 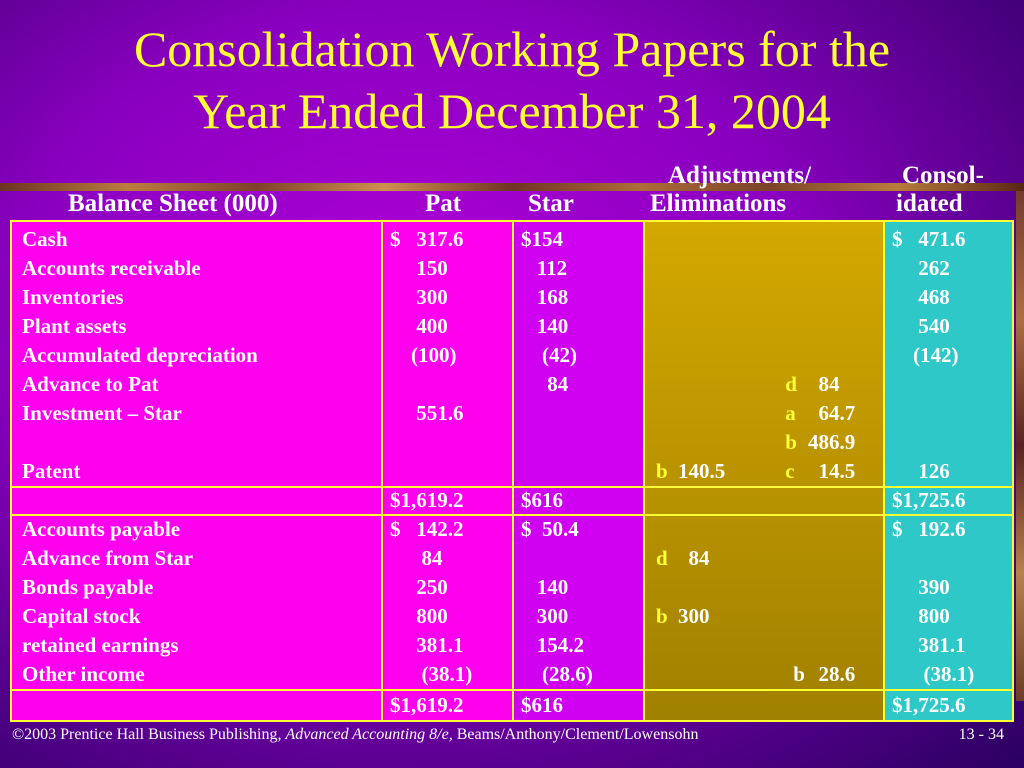 What do you see at coordinates (542, 500) in the screenshot?
I see `asset-total-star: $616` at bounding box center [542, 500].